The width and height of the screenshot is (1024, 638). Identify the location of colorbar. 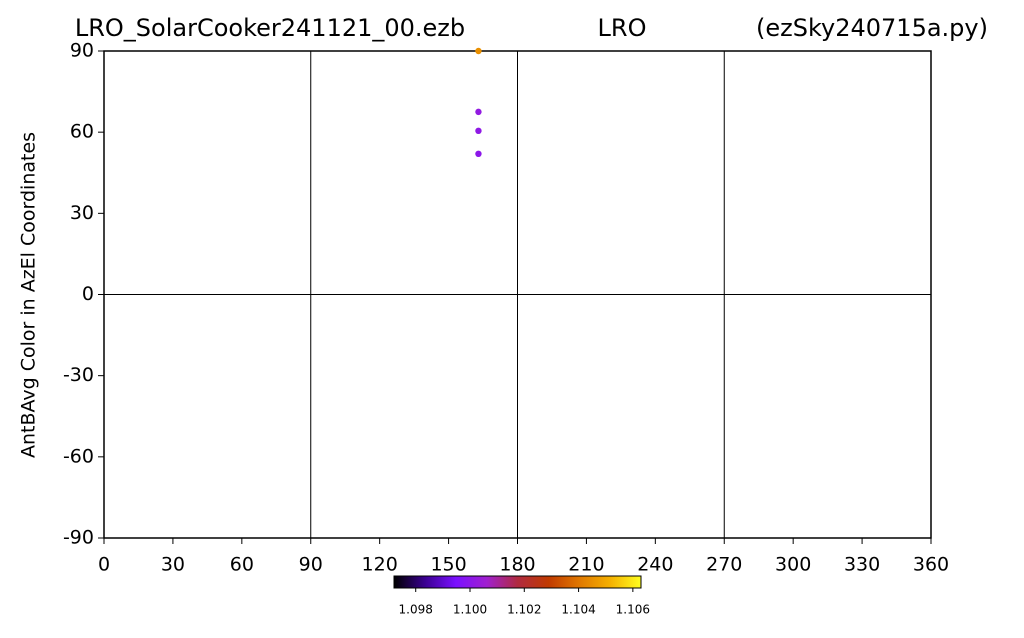
(517, 582).